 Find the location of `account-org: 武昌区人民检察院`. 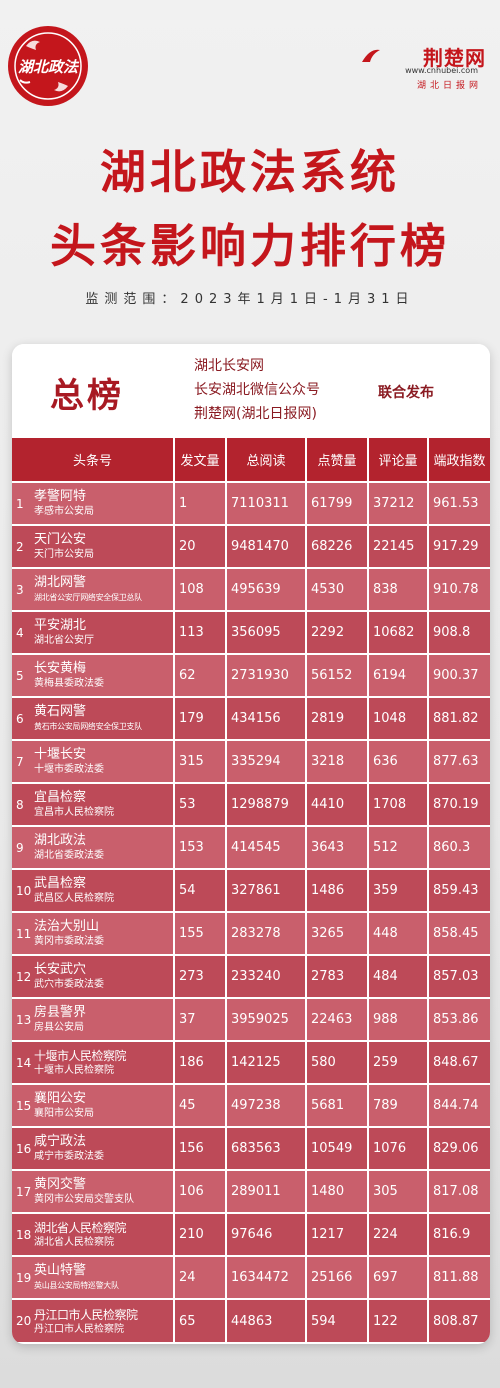

account-org: 武昌区人民检察院 is located at coordinates (74, 898).